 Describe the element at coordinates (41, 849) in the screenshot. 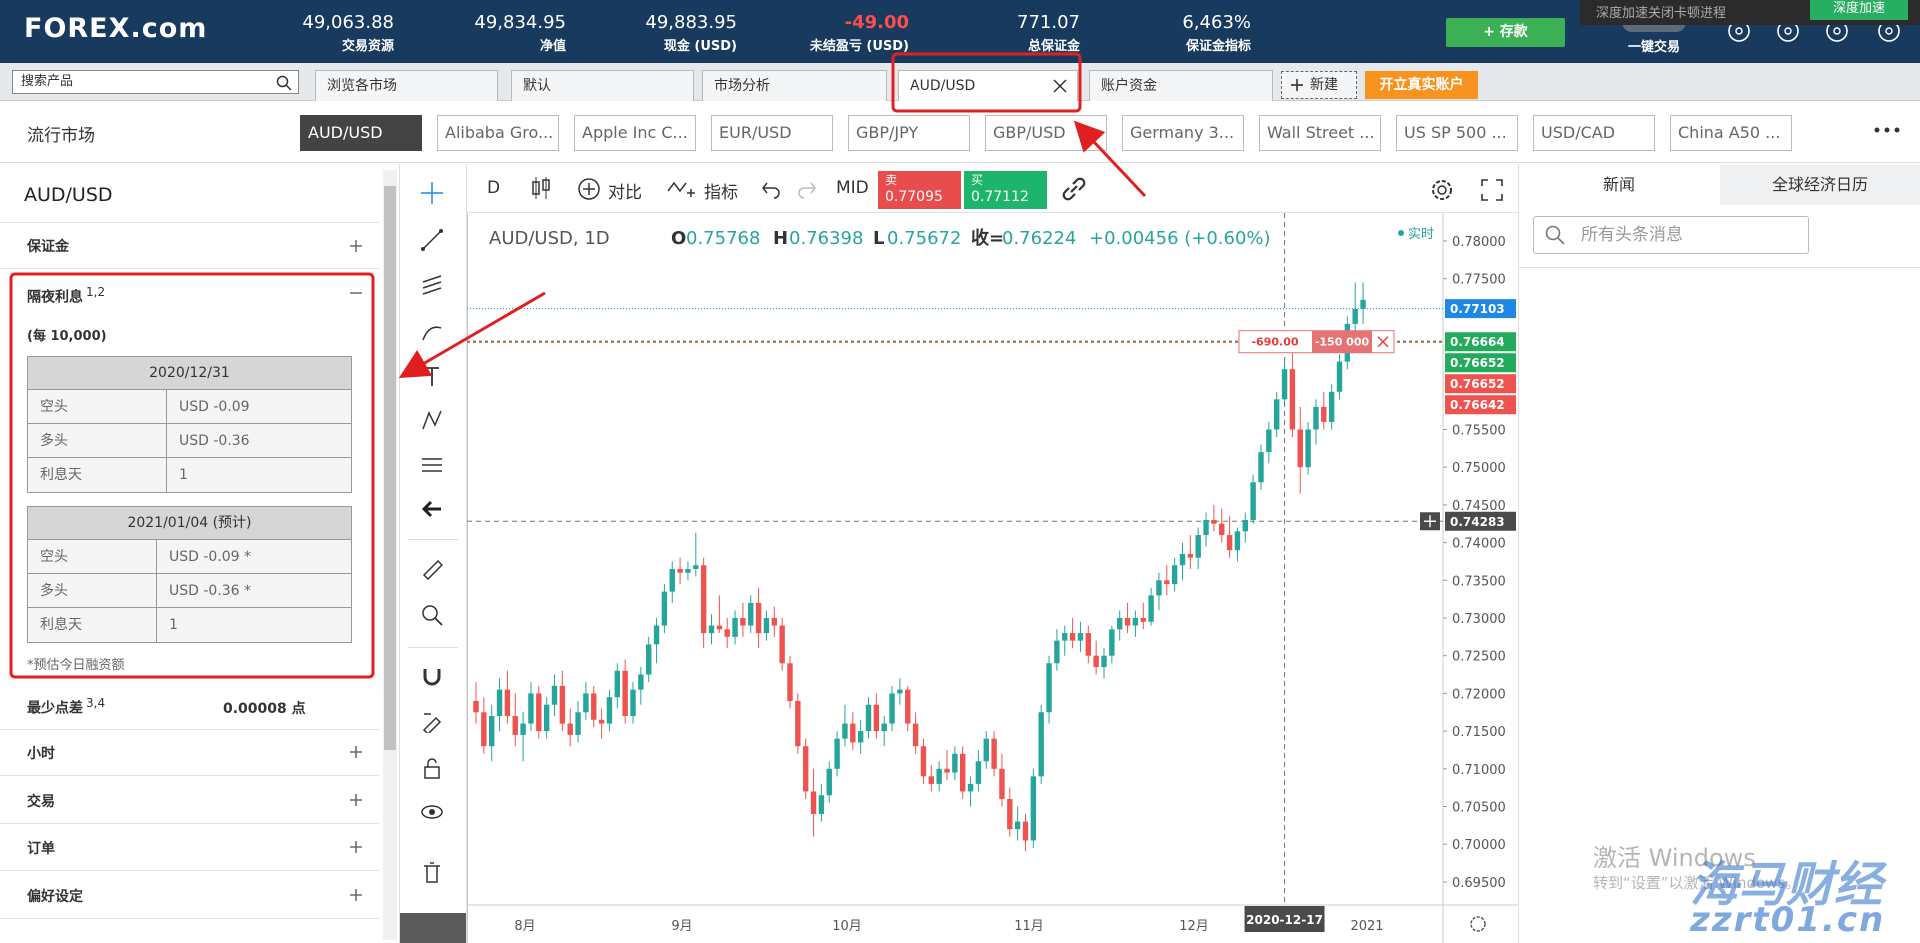

I see `section-title: 订单` at that location.